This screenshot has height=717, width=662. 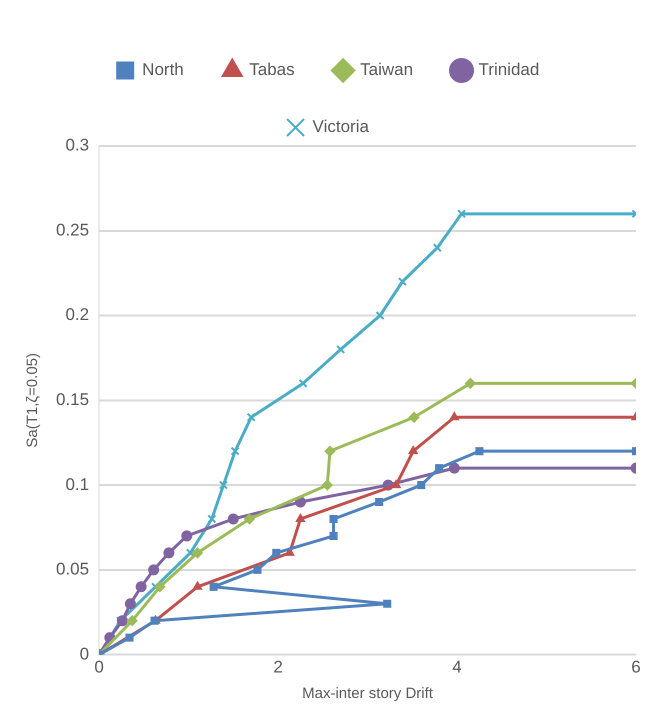 What do you see at coordinates (278, 666) in the screenshot?
I see `x-tick-label: 2` at bounding box center [278, 666].